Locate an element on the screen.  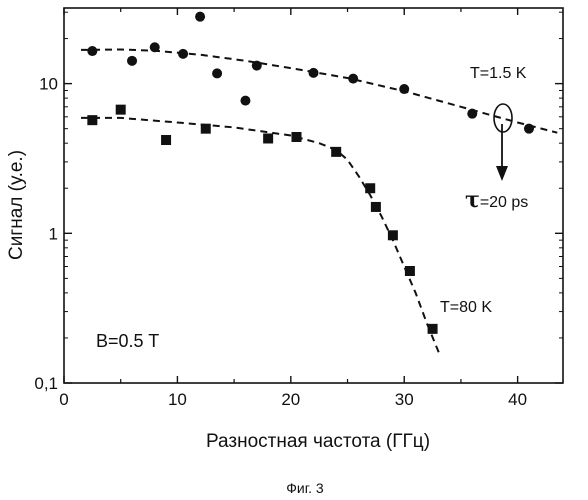
t-high-label: T=1.5 K is located at coordinates (498, 73).